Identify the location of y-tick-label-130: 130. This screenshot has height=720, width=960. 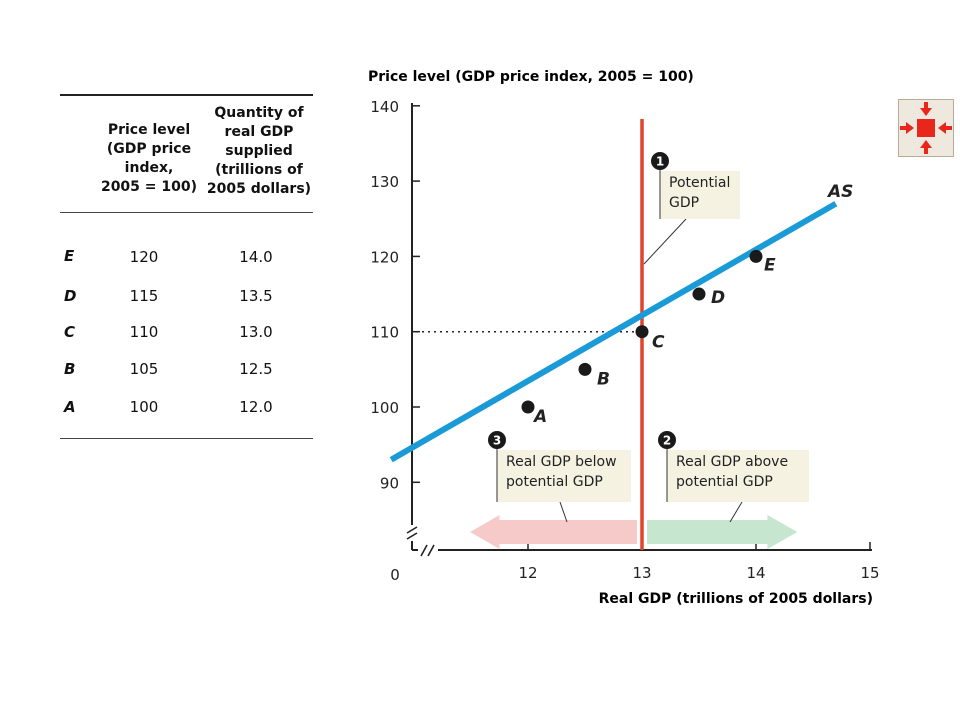
(384, 182).